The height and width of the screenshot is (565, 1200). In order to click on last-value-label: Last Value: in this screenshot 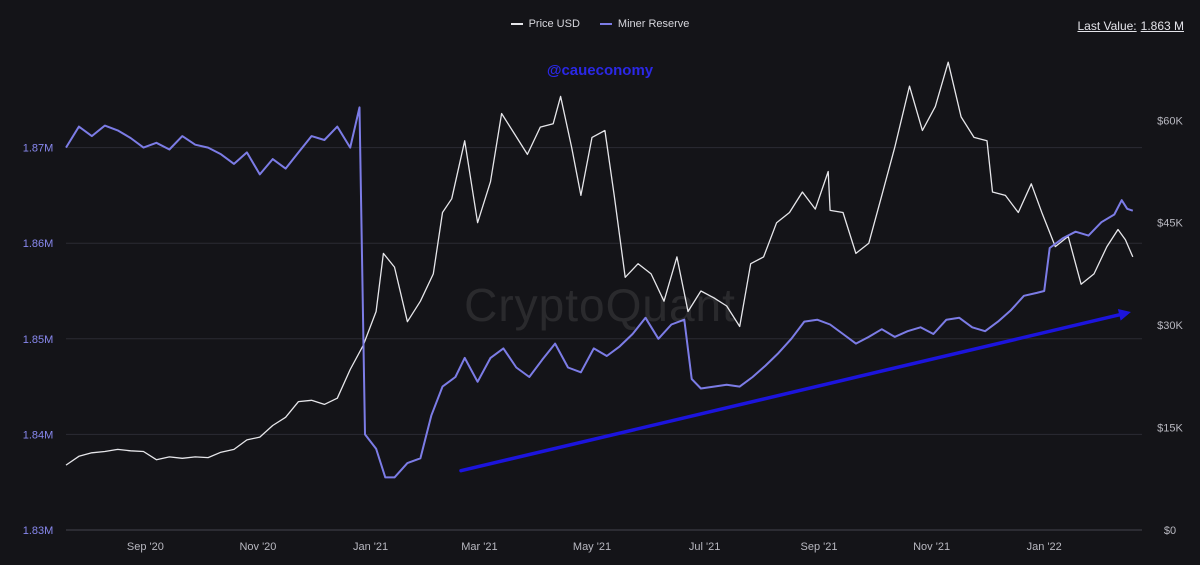, I will do `click(1107, 26)`.